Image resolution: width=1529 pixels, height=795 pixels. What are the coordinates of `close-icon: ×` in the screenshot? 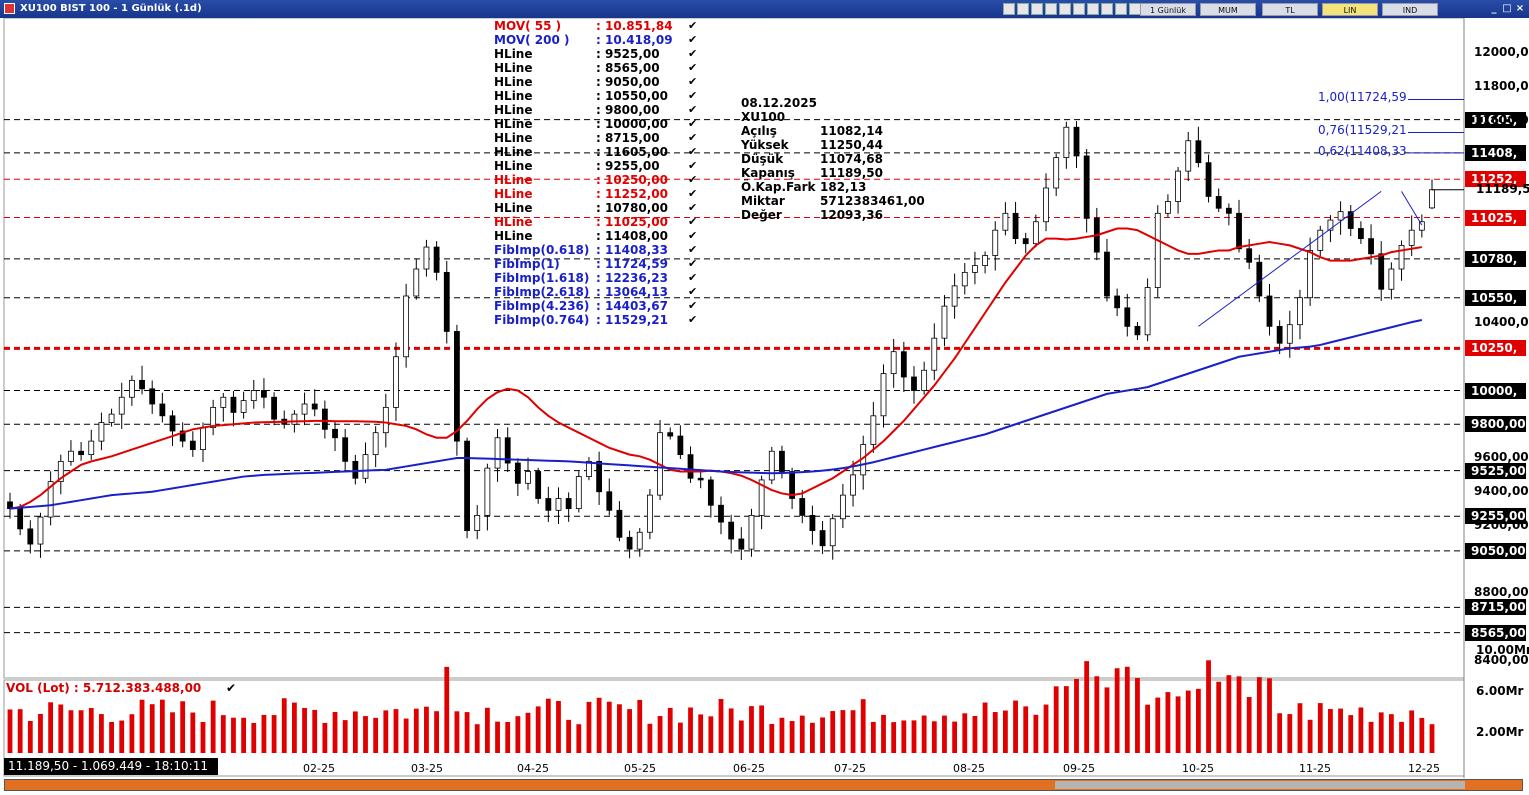 It's located at (1520, 8).